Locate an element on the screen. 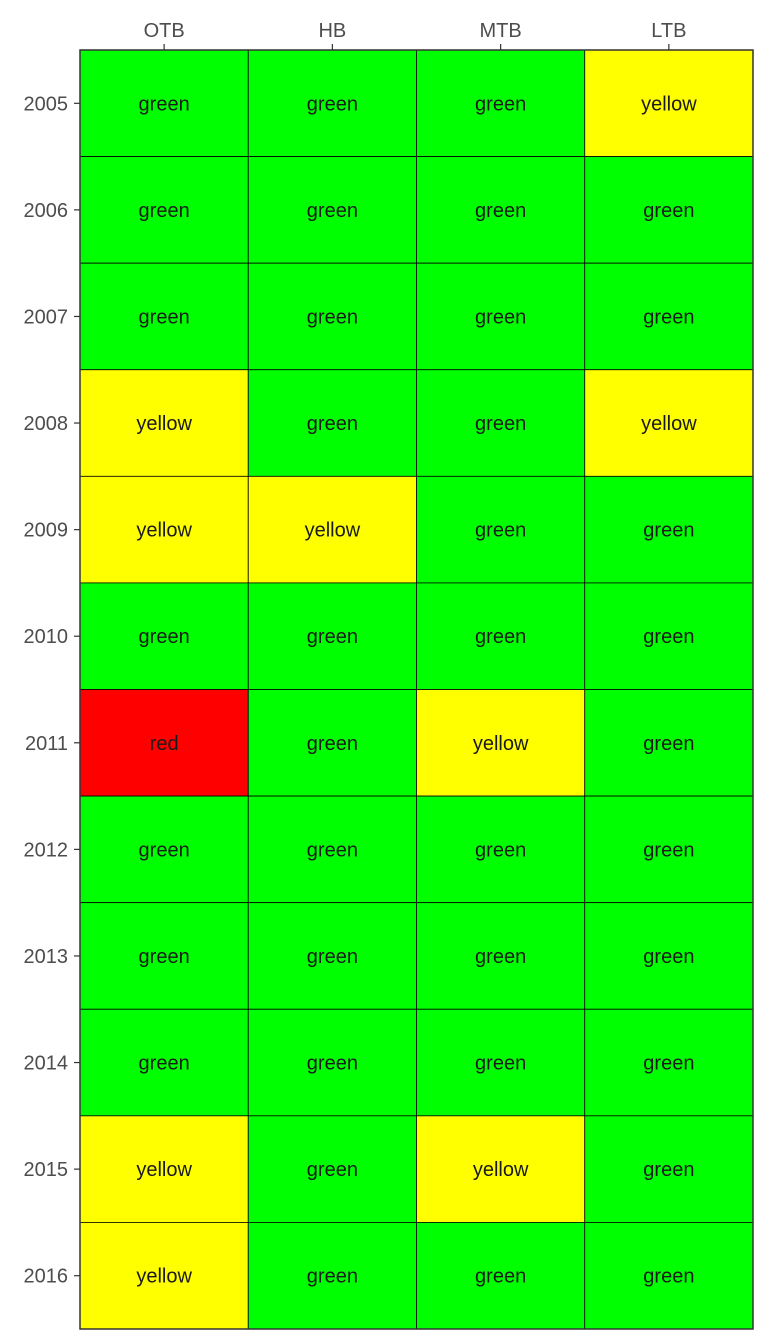  cell-2011-mtb is located at coordinates (501, 743).